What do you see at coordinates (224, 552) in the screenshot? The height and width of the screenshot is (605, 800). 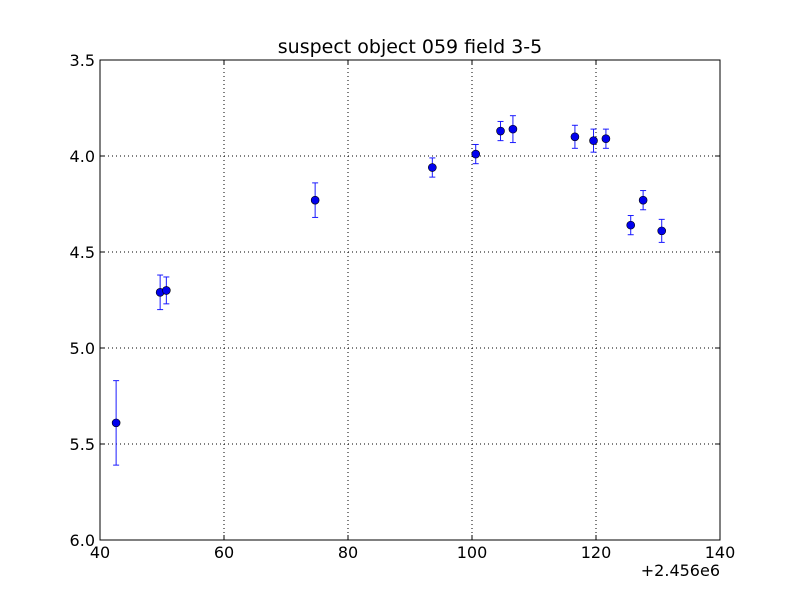 I see `x-tick-label: 60` at bounding box center [224, 552].